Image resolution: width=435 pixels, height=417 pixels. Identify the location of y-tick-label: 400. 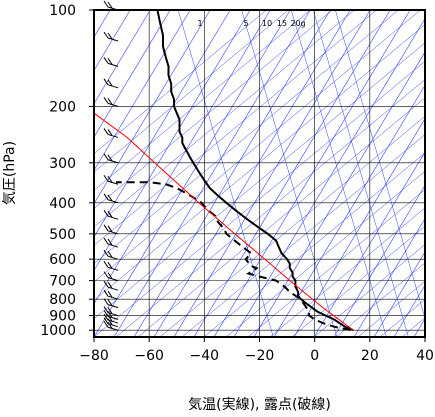
(62, 204).